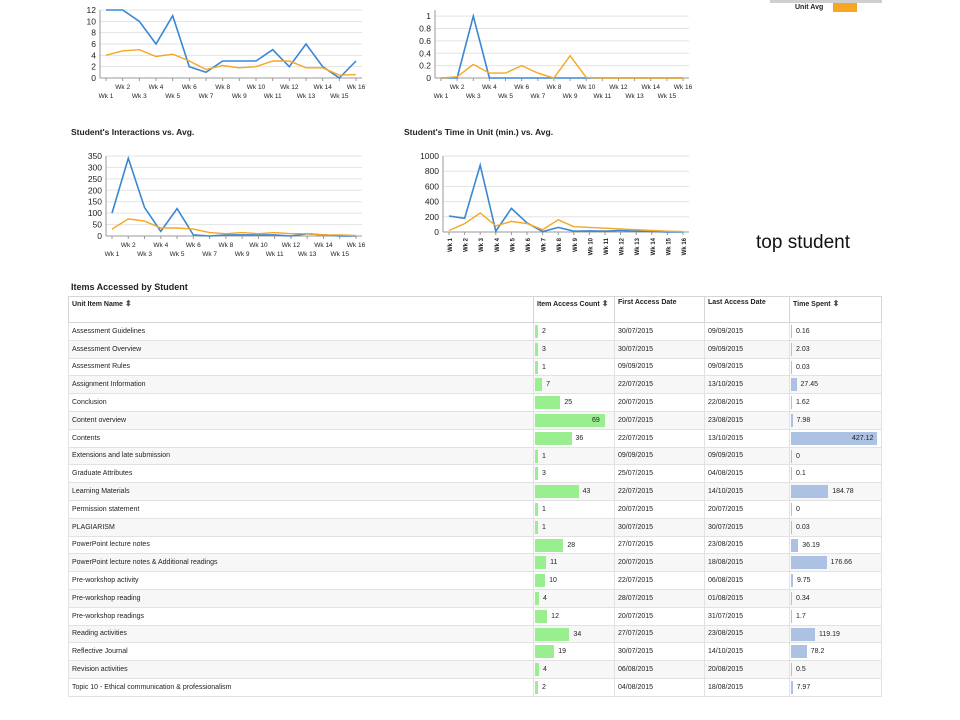 This screenshot has height=720, width=960. What do you see at coordinates (133, 132) in the screenshot?
I see `chart-title-interactions: Student's Interactions vs. Avg.` at bounding box center [133, 132].